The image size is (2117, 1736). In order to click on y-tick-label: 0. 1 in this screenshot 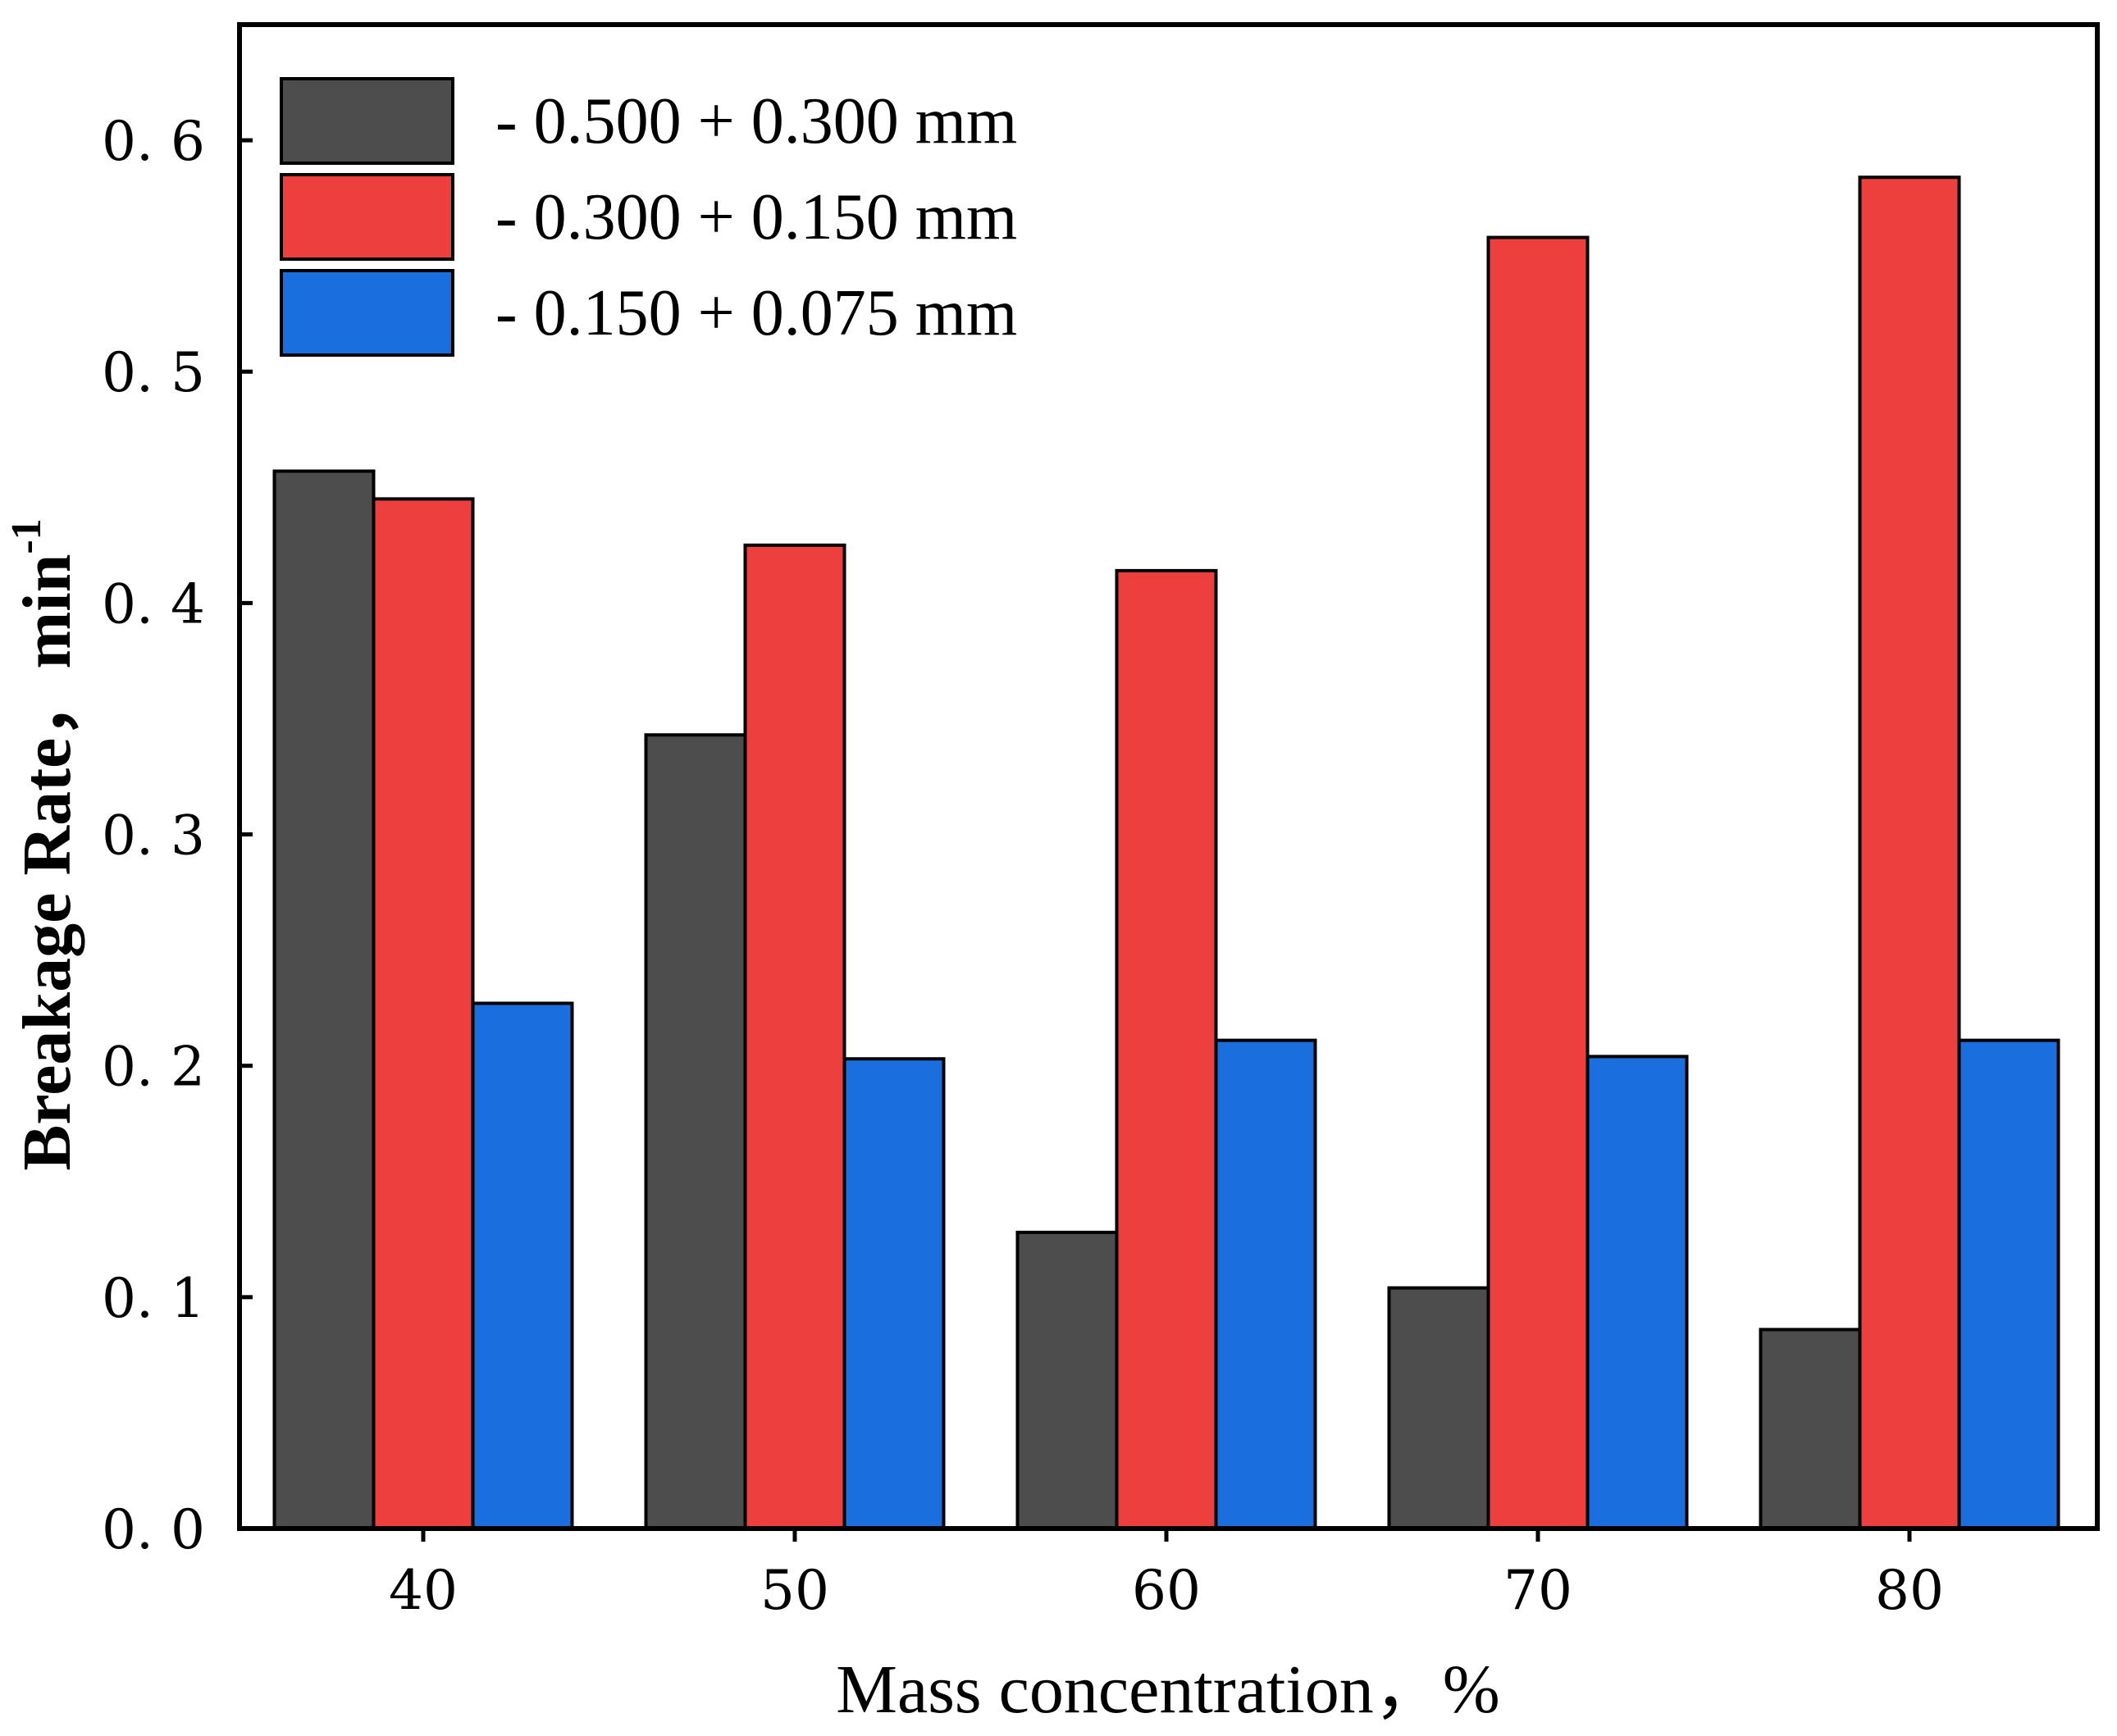, I will do `click(153, 1299)`.